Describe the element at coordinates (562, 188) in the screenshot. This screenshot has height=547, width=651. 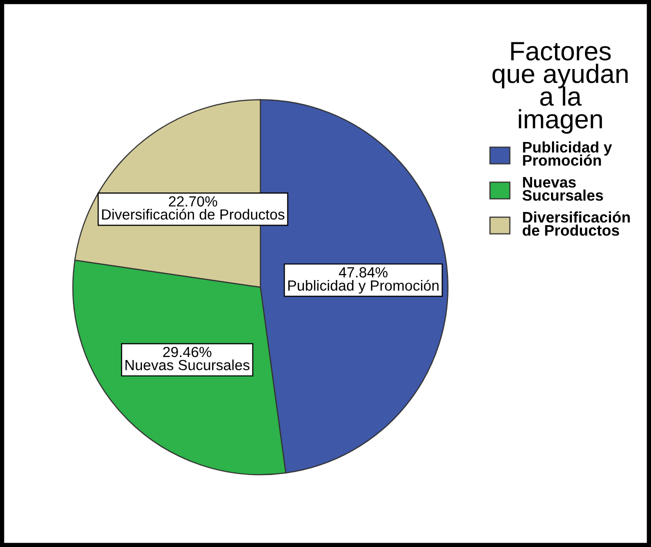
I see `legend-label: Nuevas Sucursales` at that location.